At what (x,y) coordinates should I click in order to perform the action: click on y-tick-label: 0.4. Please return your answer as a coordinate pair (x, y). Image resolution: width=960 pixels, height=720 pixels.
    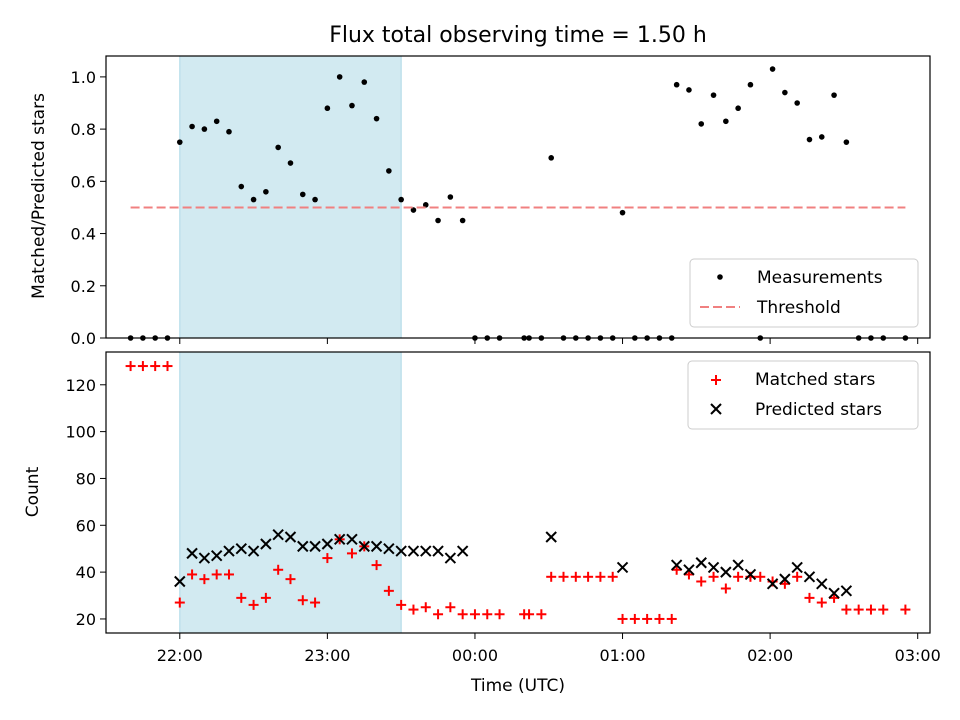
    Looking at the image, I should click on (83, 234).